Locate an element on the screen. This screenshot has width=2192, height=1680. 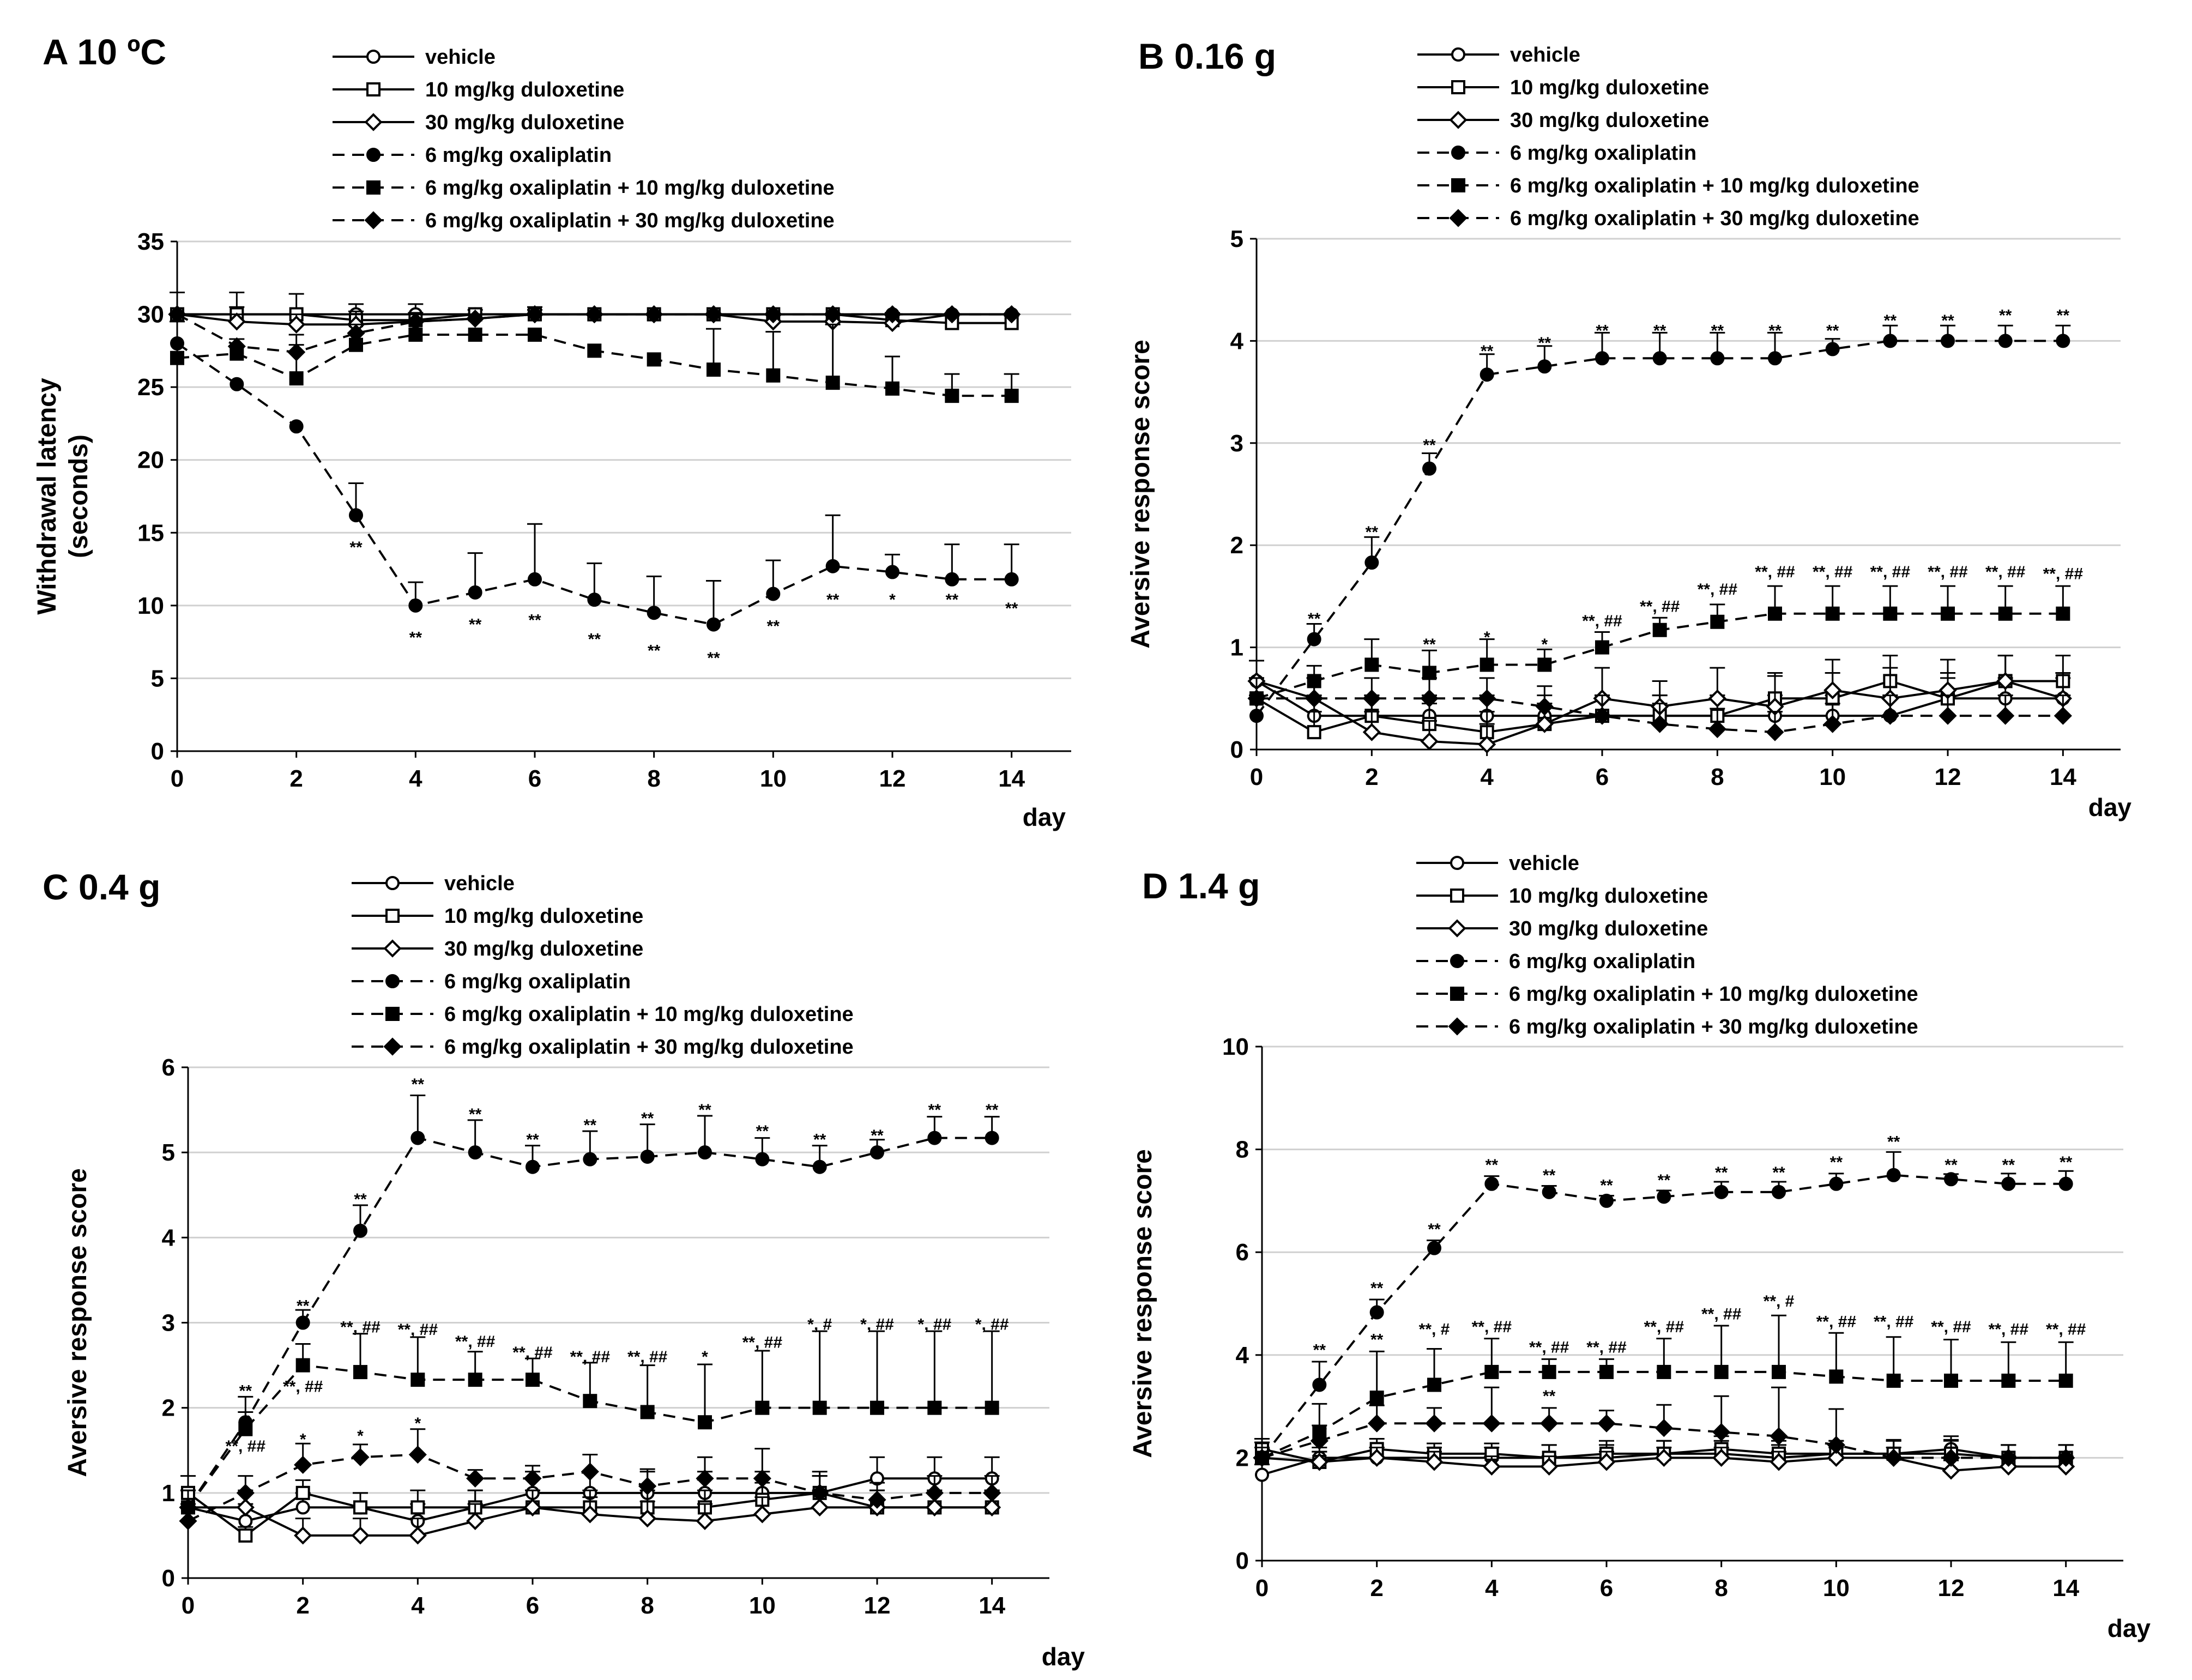
y-tick-label: 1 is located at coordinates (169, 1493).